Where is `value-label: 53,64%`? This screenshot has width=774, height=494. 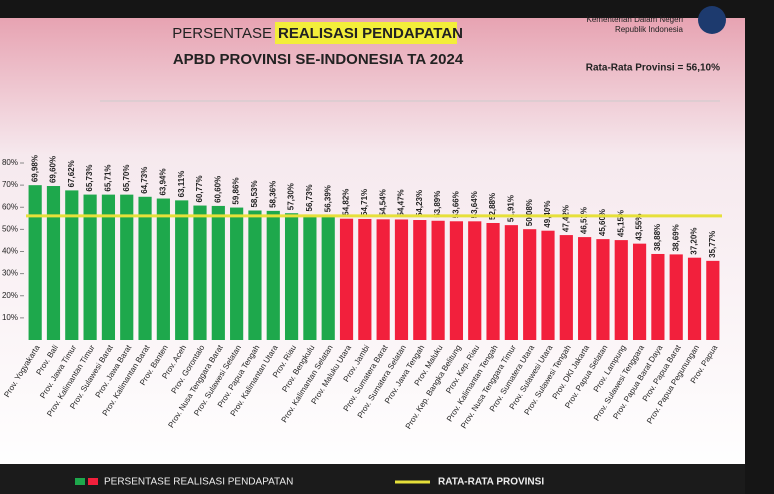 value-label: 53,64% is located at coordinates (474, 204).